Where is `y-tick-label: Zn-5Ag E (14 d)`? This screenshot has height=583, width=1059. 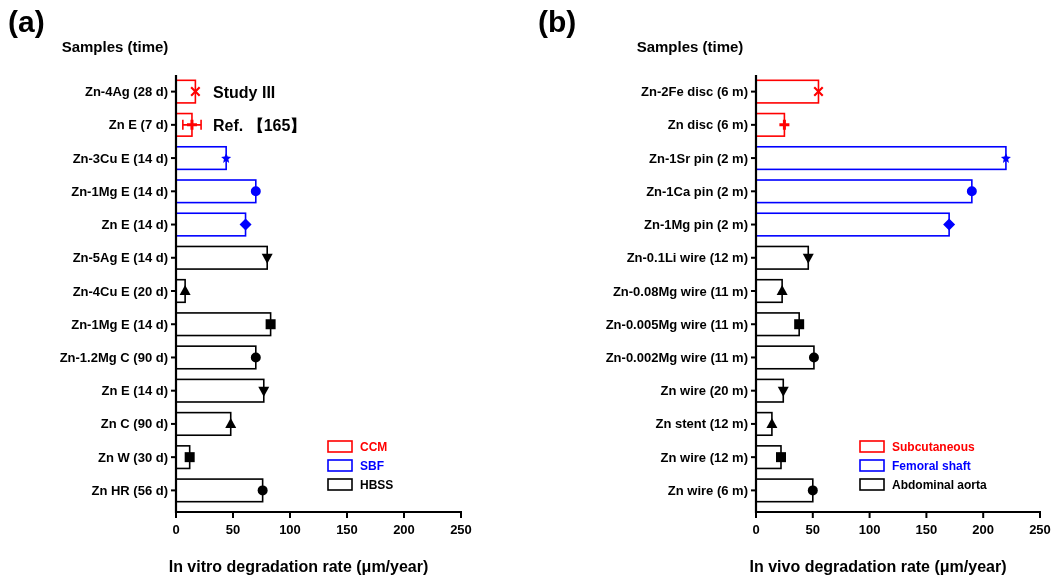 y-tick-label: Zn-5Ag E (14 d) is located at coordinates (120, 258).